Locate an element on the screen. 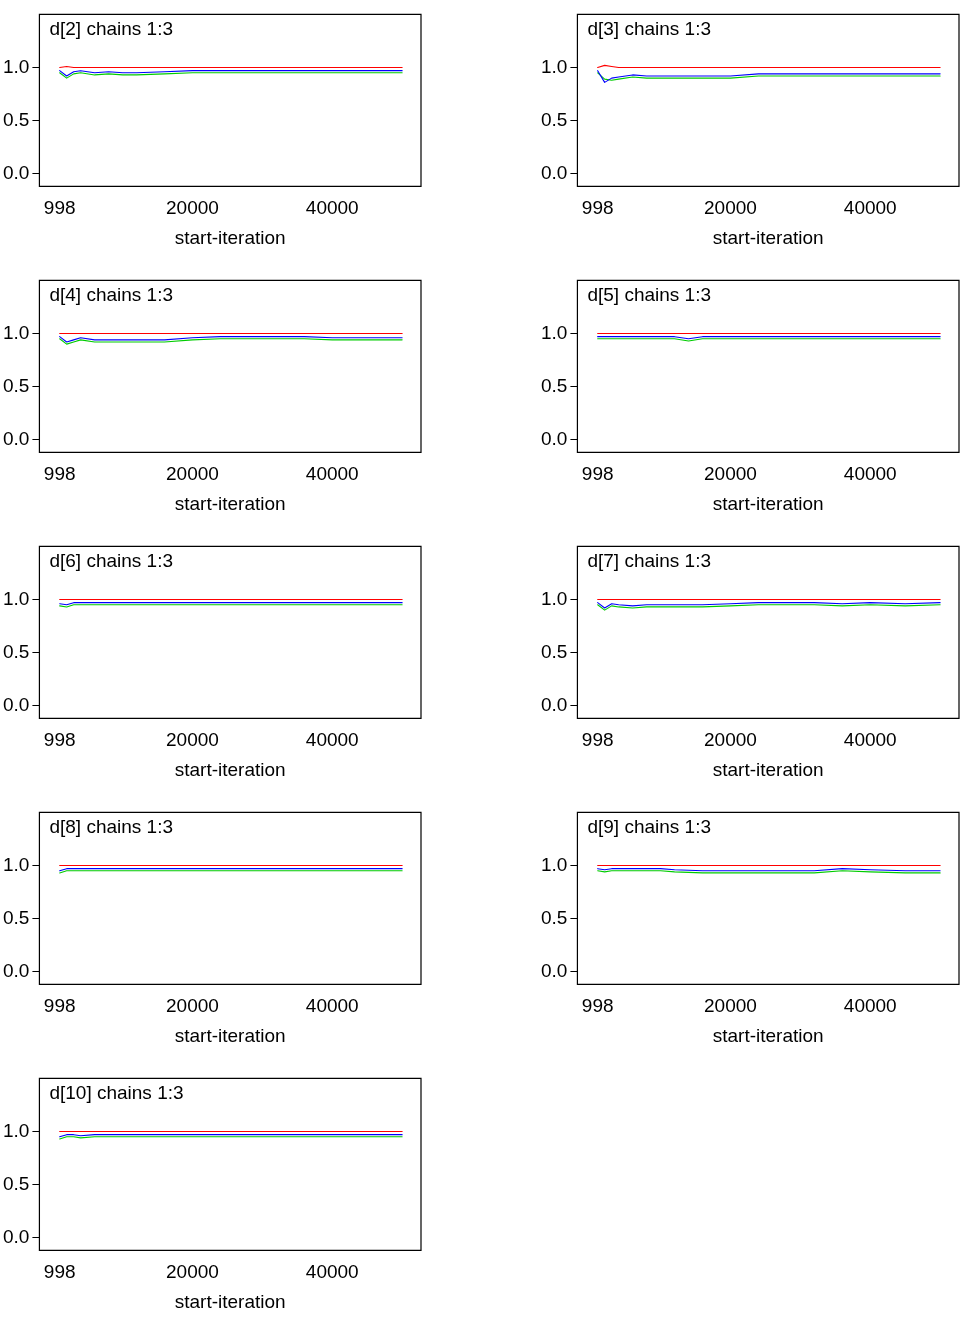 This screenshot has height=1324, width=961. chart-title: d[6] chains 1:3 is located at coordinates (111, 561).